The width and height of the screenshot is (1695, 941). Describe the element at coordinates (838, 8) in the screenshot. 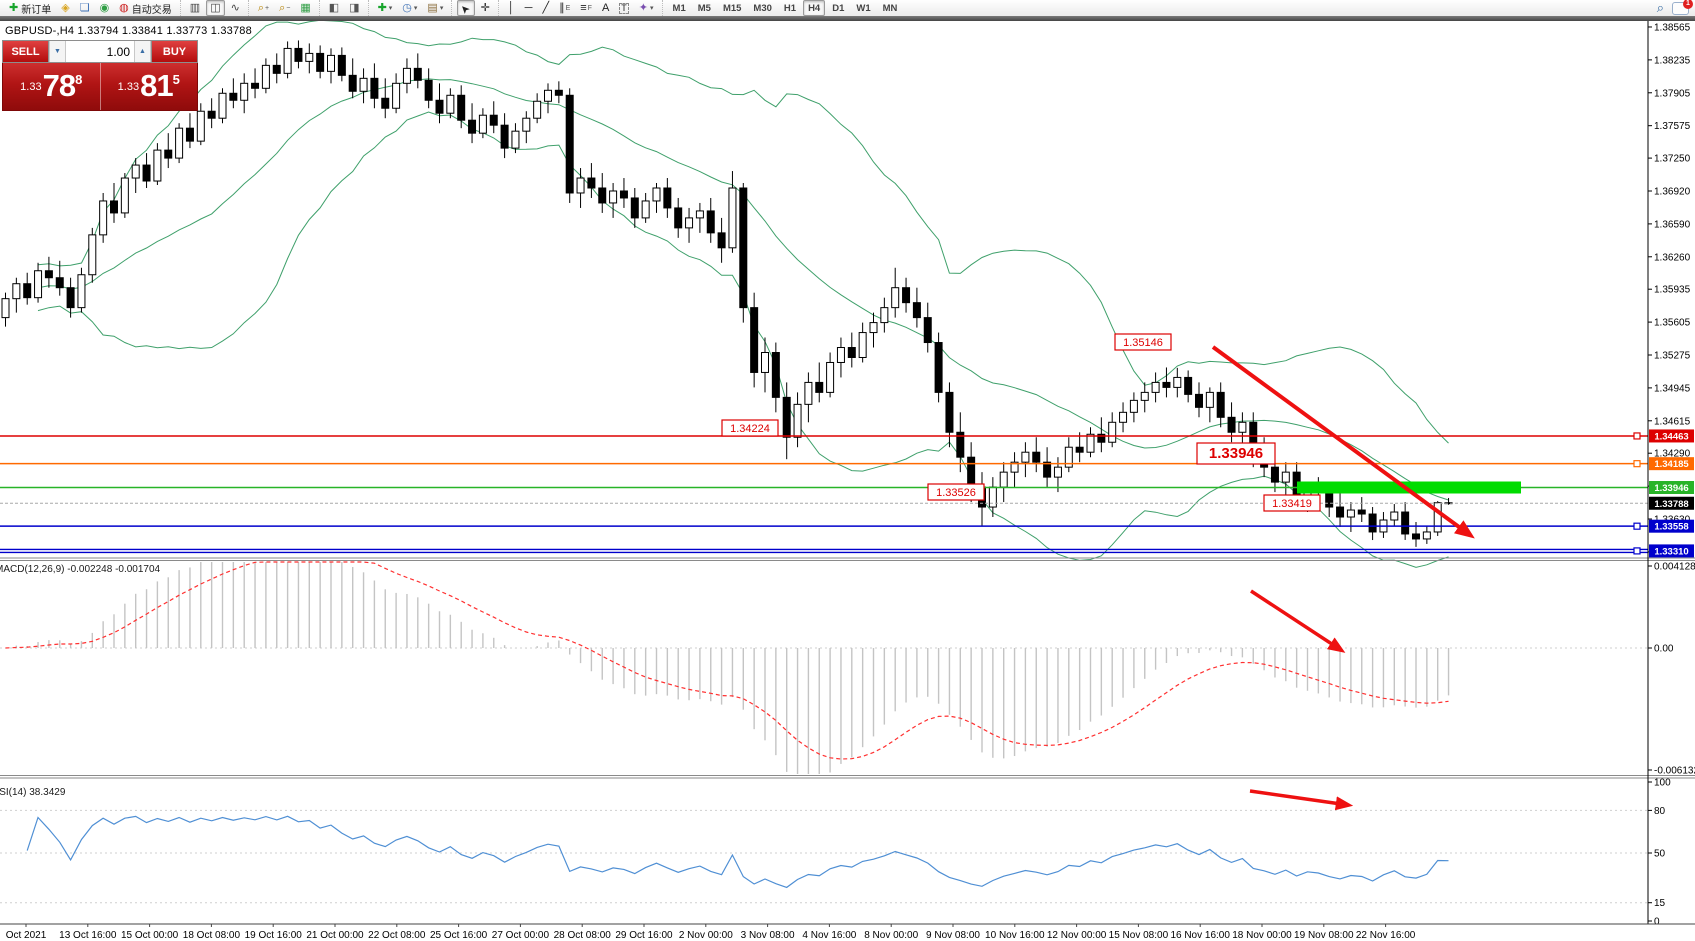

I see `timeframe-d1: D1` at that location.